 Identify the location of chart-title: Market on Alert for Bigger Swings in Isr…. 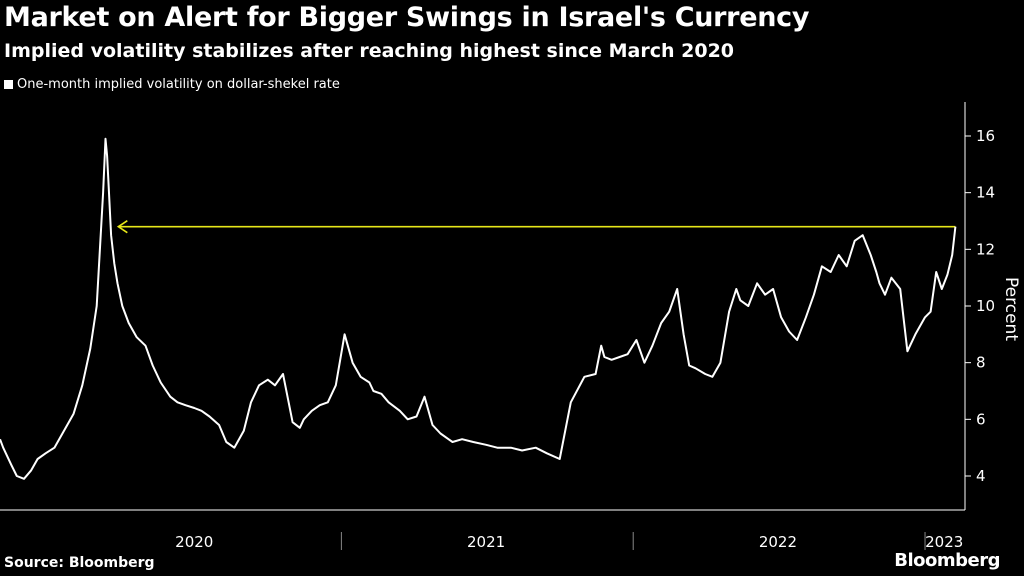
(407, 17).